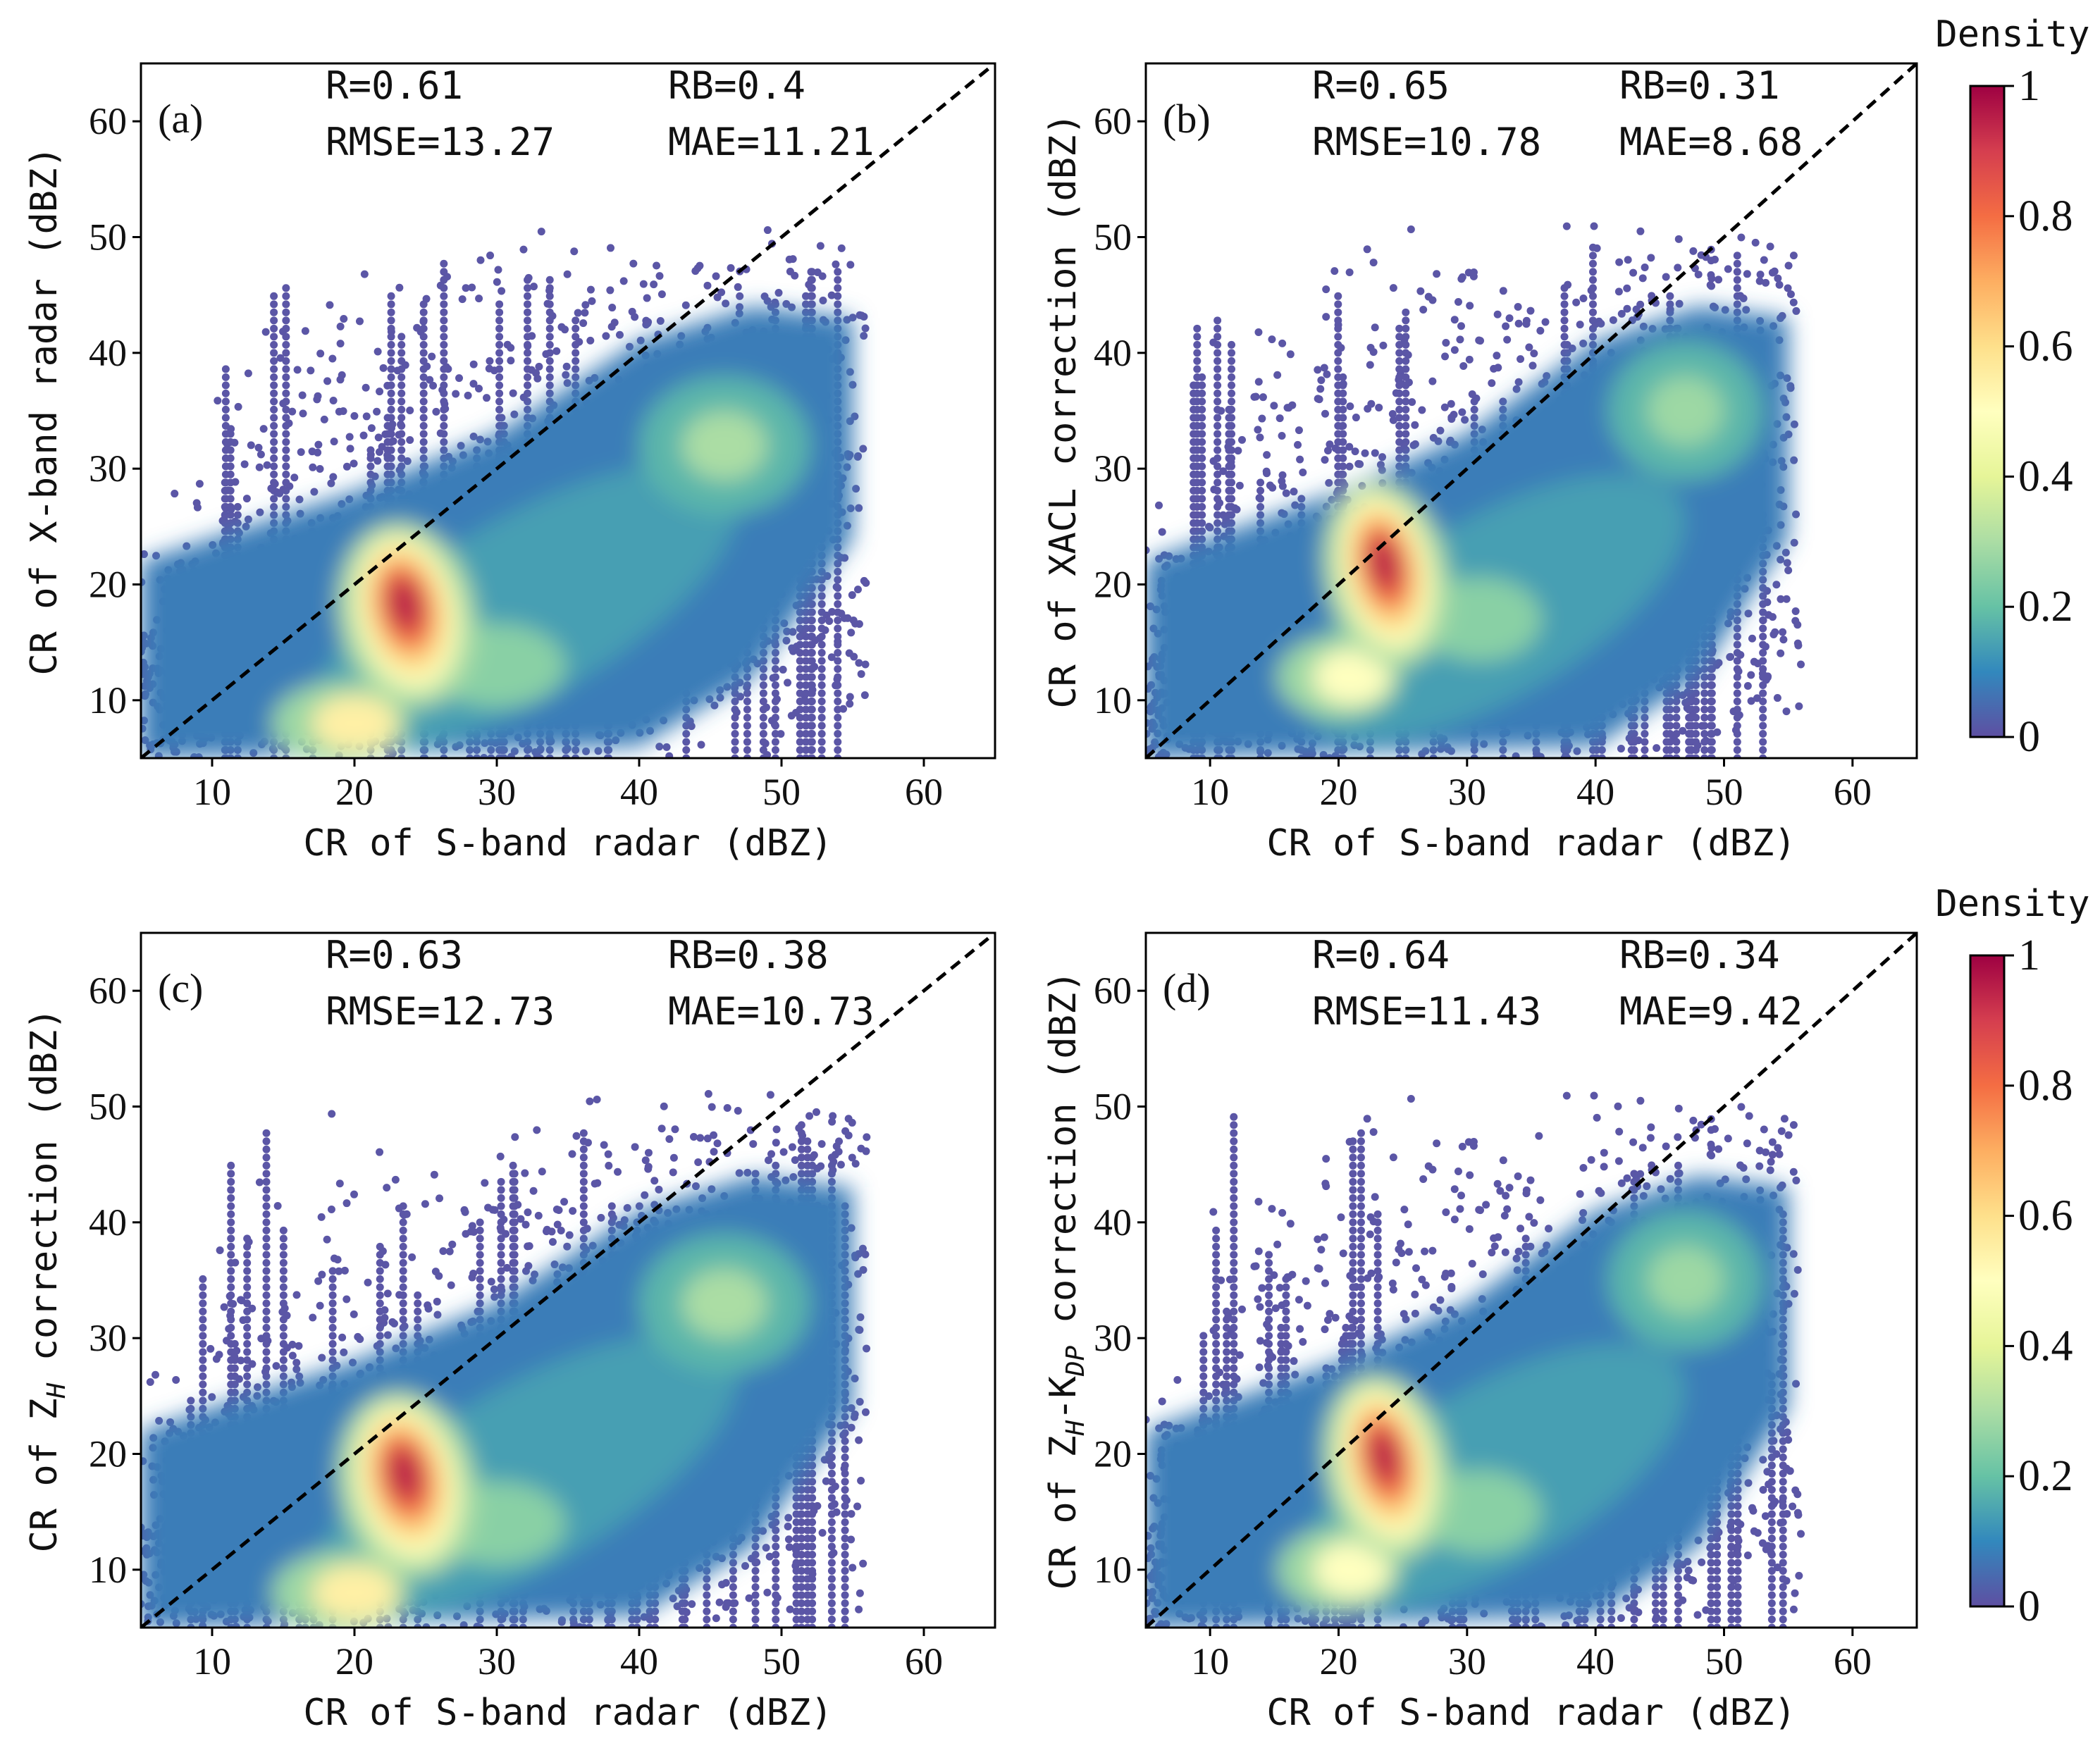  What do you see at coordinates (181, 119) in the screenshot?
I see `panel-label: (a)` at bounding box center [181, 119].